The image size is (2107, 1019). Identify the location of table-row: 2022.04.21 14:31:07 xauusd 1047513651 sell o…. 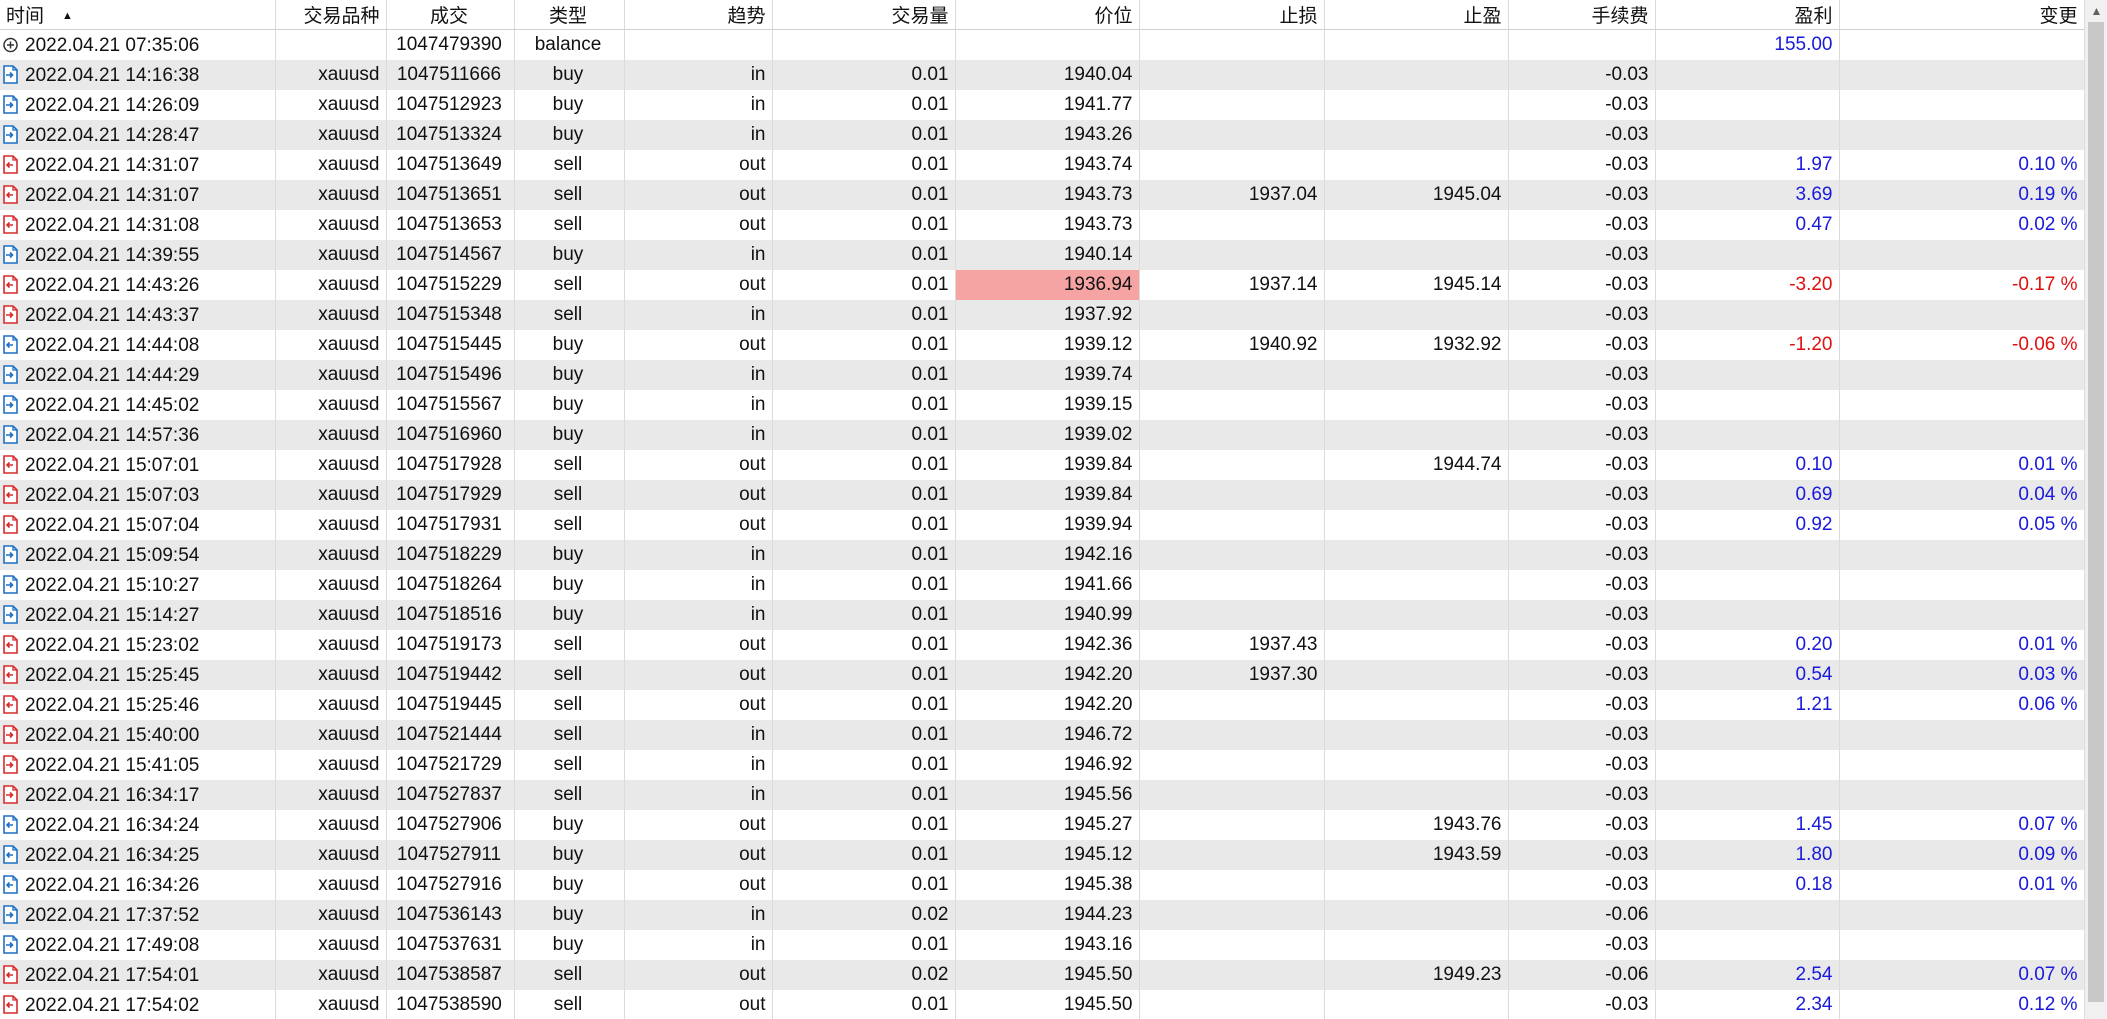
(1042, 195).